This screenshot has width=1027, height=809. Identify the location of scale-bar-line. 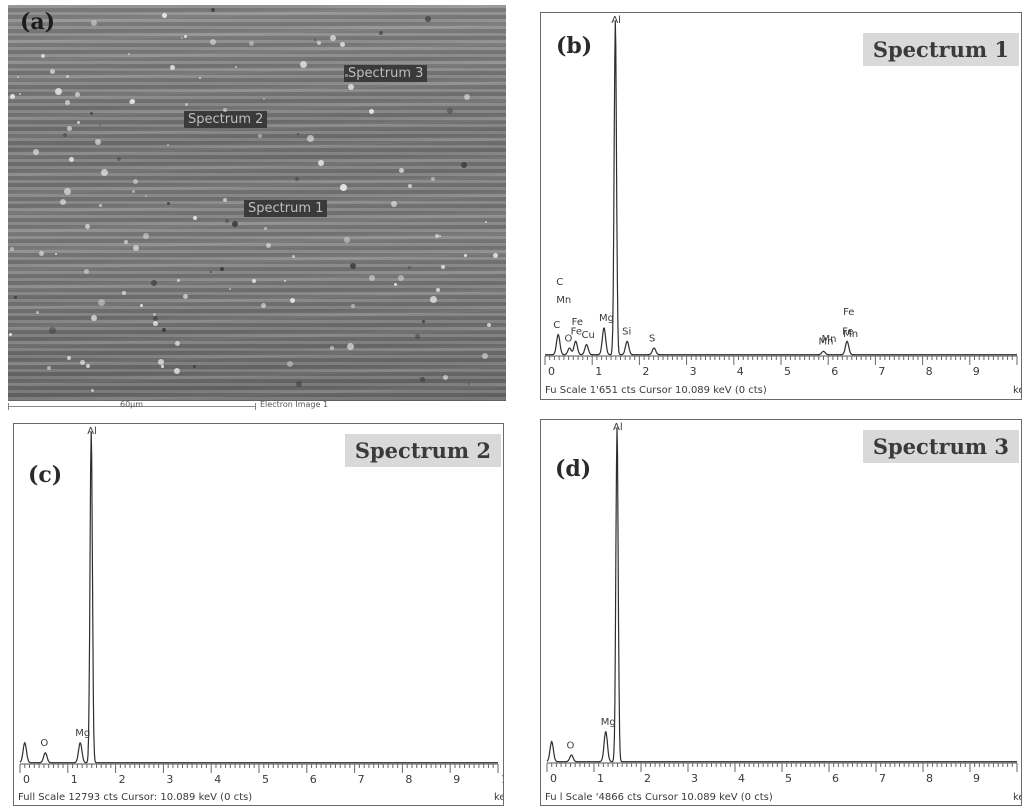
(132, 406).